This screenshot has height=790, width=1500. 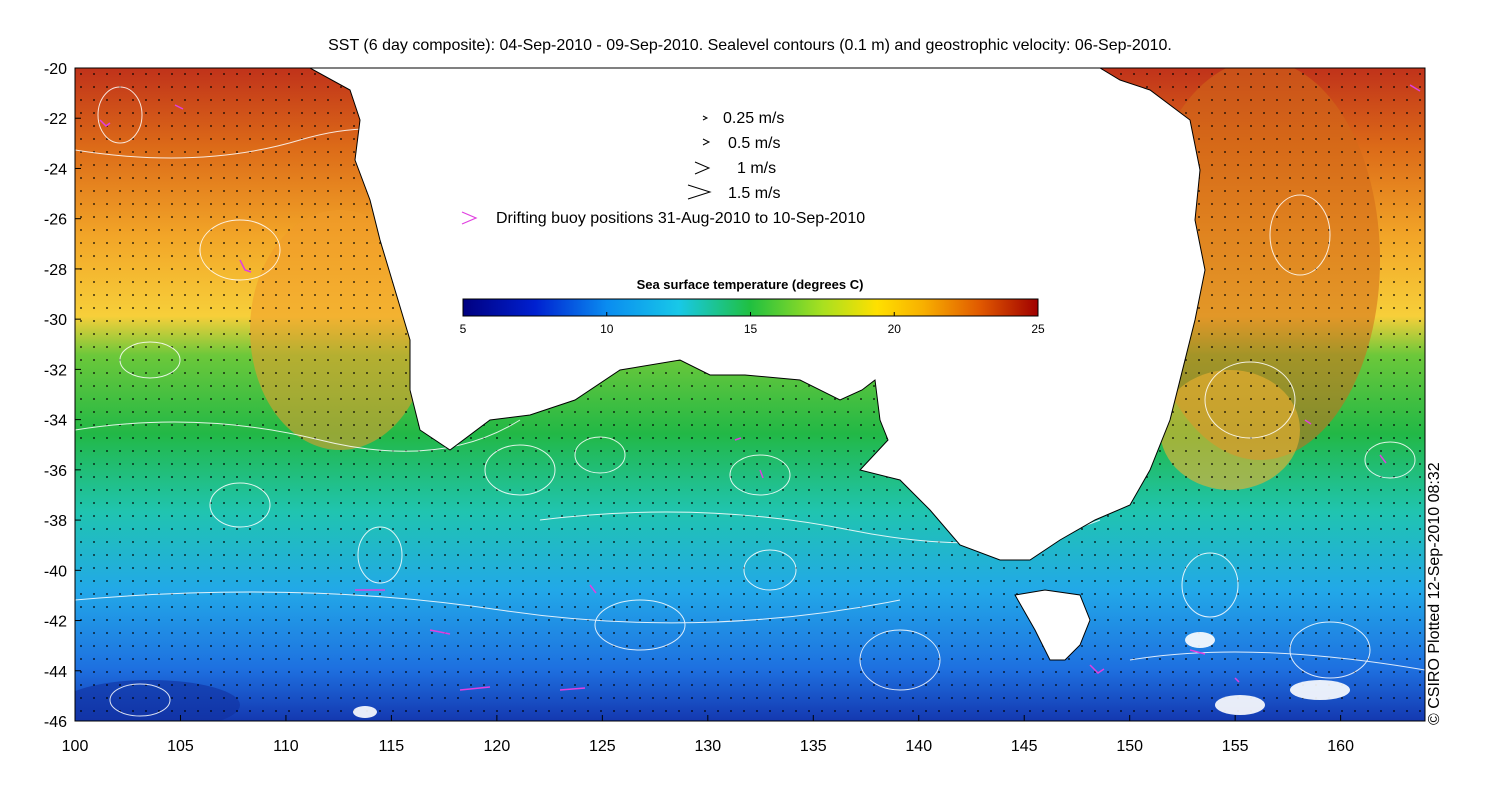 What do you see at coordinates (469, 218) in the screenshot?
I see `buoy-marker-icon` at bounding box center [469, 218].